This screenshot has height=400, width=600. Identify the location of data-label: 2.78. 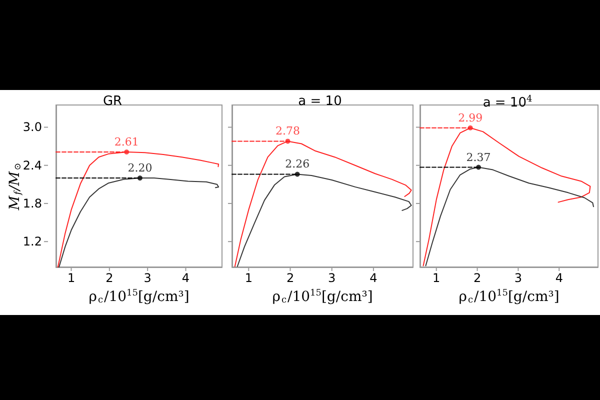
(288, 131).